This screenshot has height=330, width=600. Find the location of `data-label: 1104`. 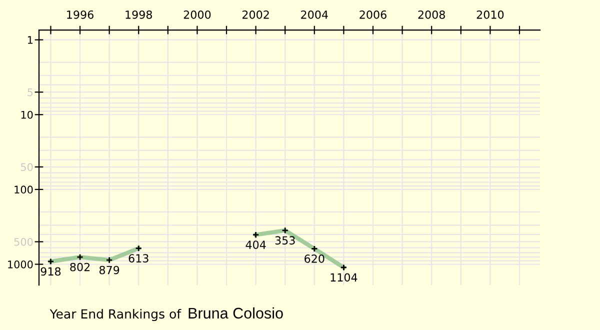

data-label: 1104 is located at coordinates (344, 277).